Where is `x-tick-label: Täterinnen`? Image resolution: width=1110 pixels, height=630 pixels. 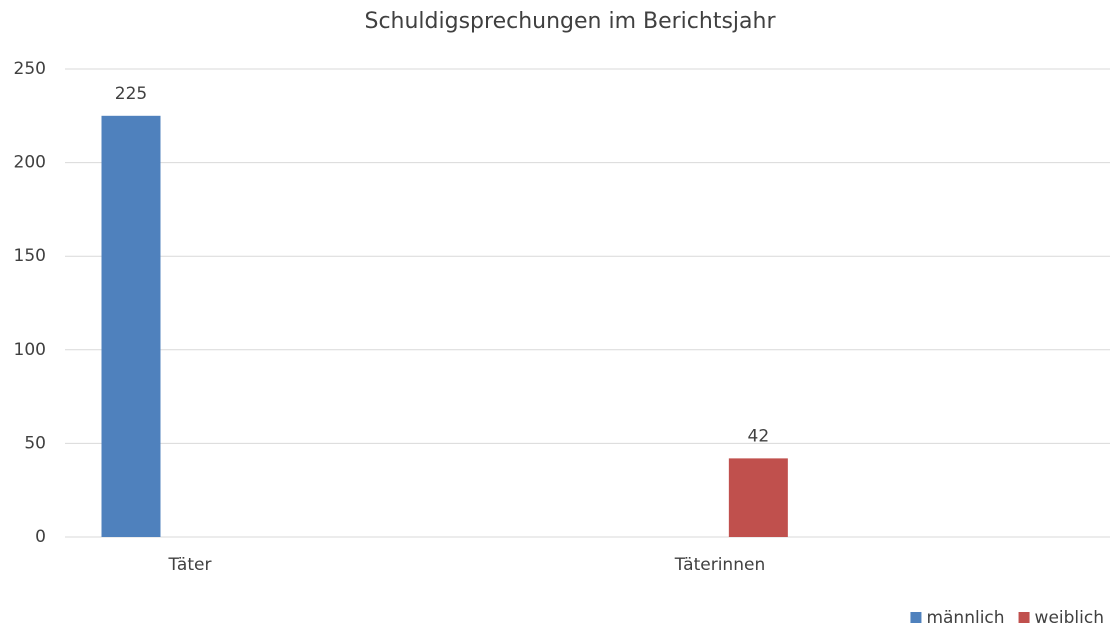 x-tick-label: Täterinnen is located at coordinates (719, 565).